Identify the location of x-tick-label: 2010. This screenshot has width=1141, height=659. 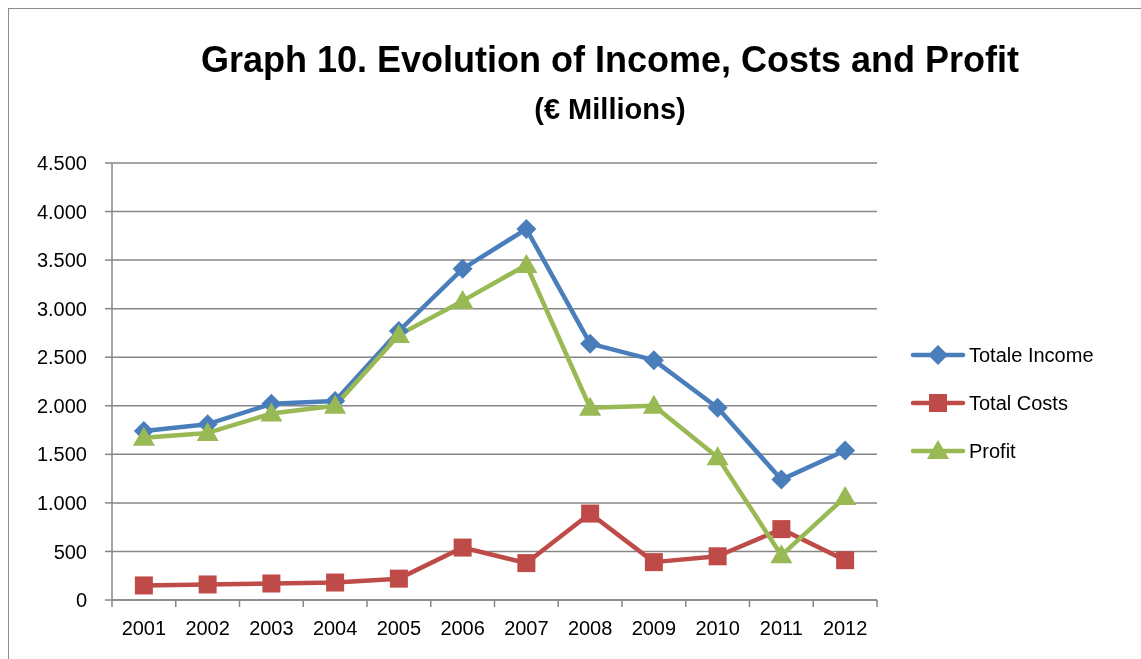
(717, 628).